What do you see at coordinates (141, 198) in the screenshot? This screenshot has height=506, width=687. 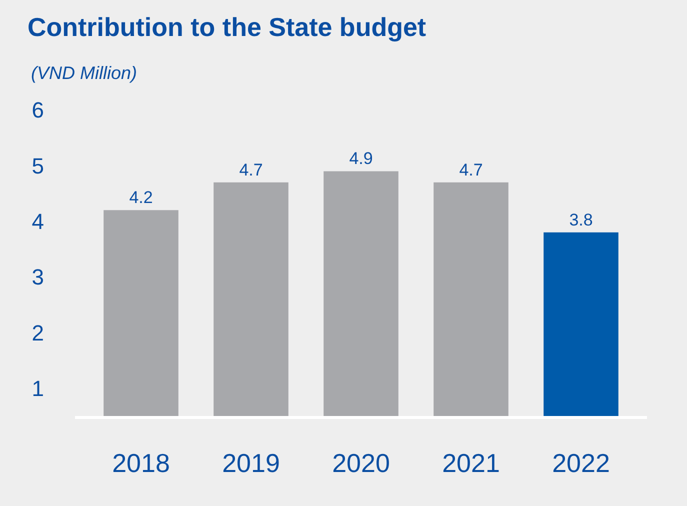 I see `data-label: 4.2` at bounding box center [141, 198].